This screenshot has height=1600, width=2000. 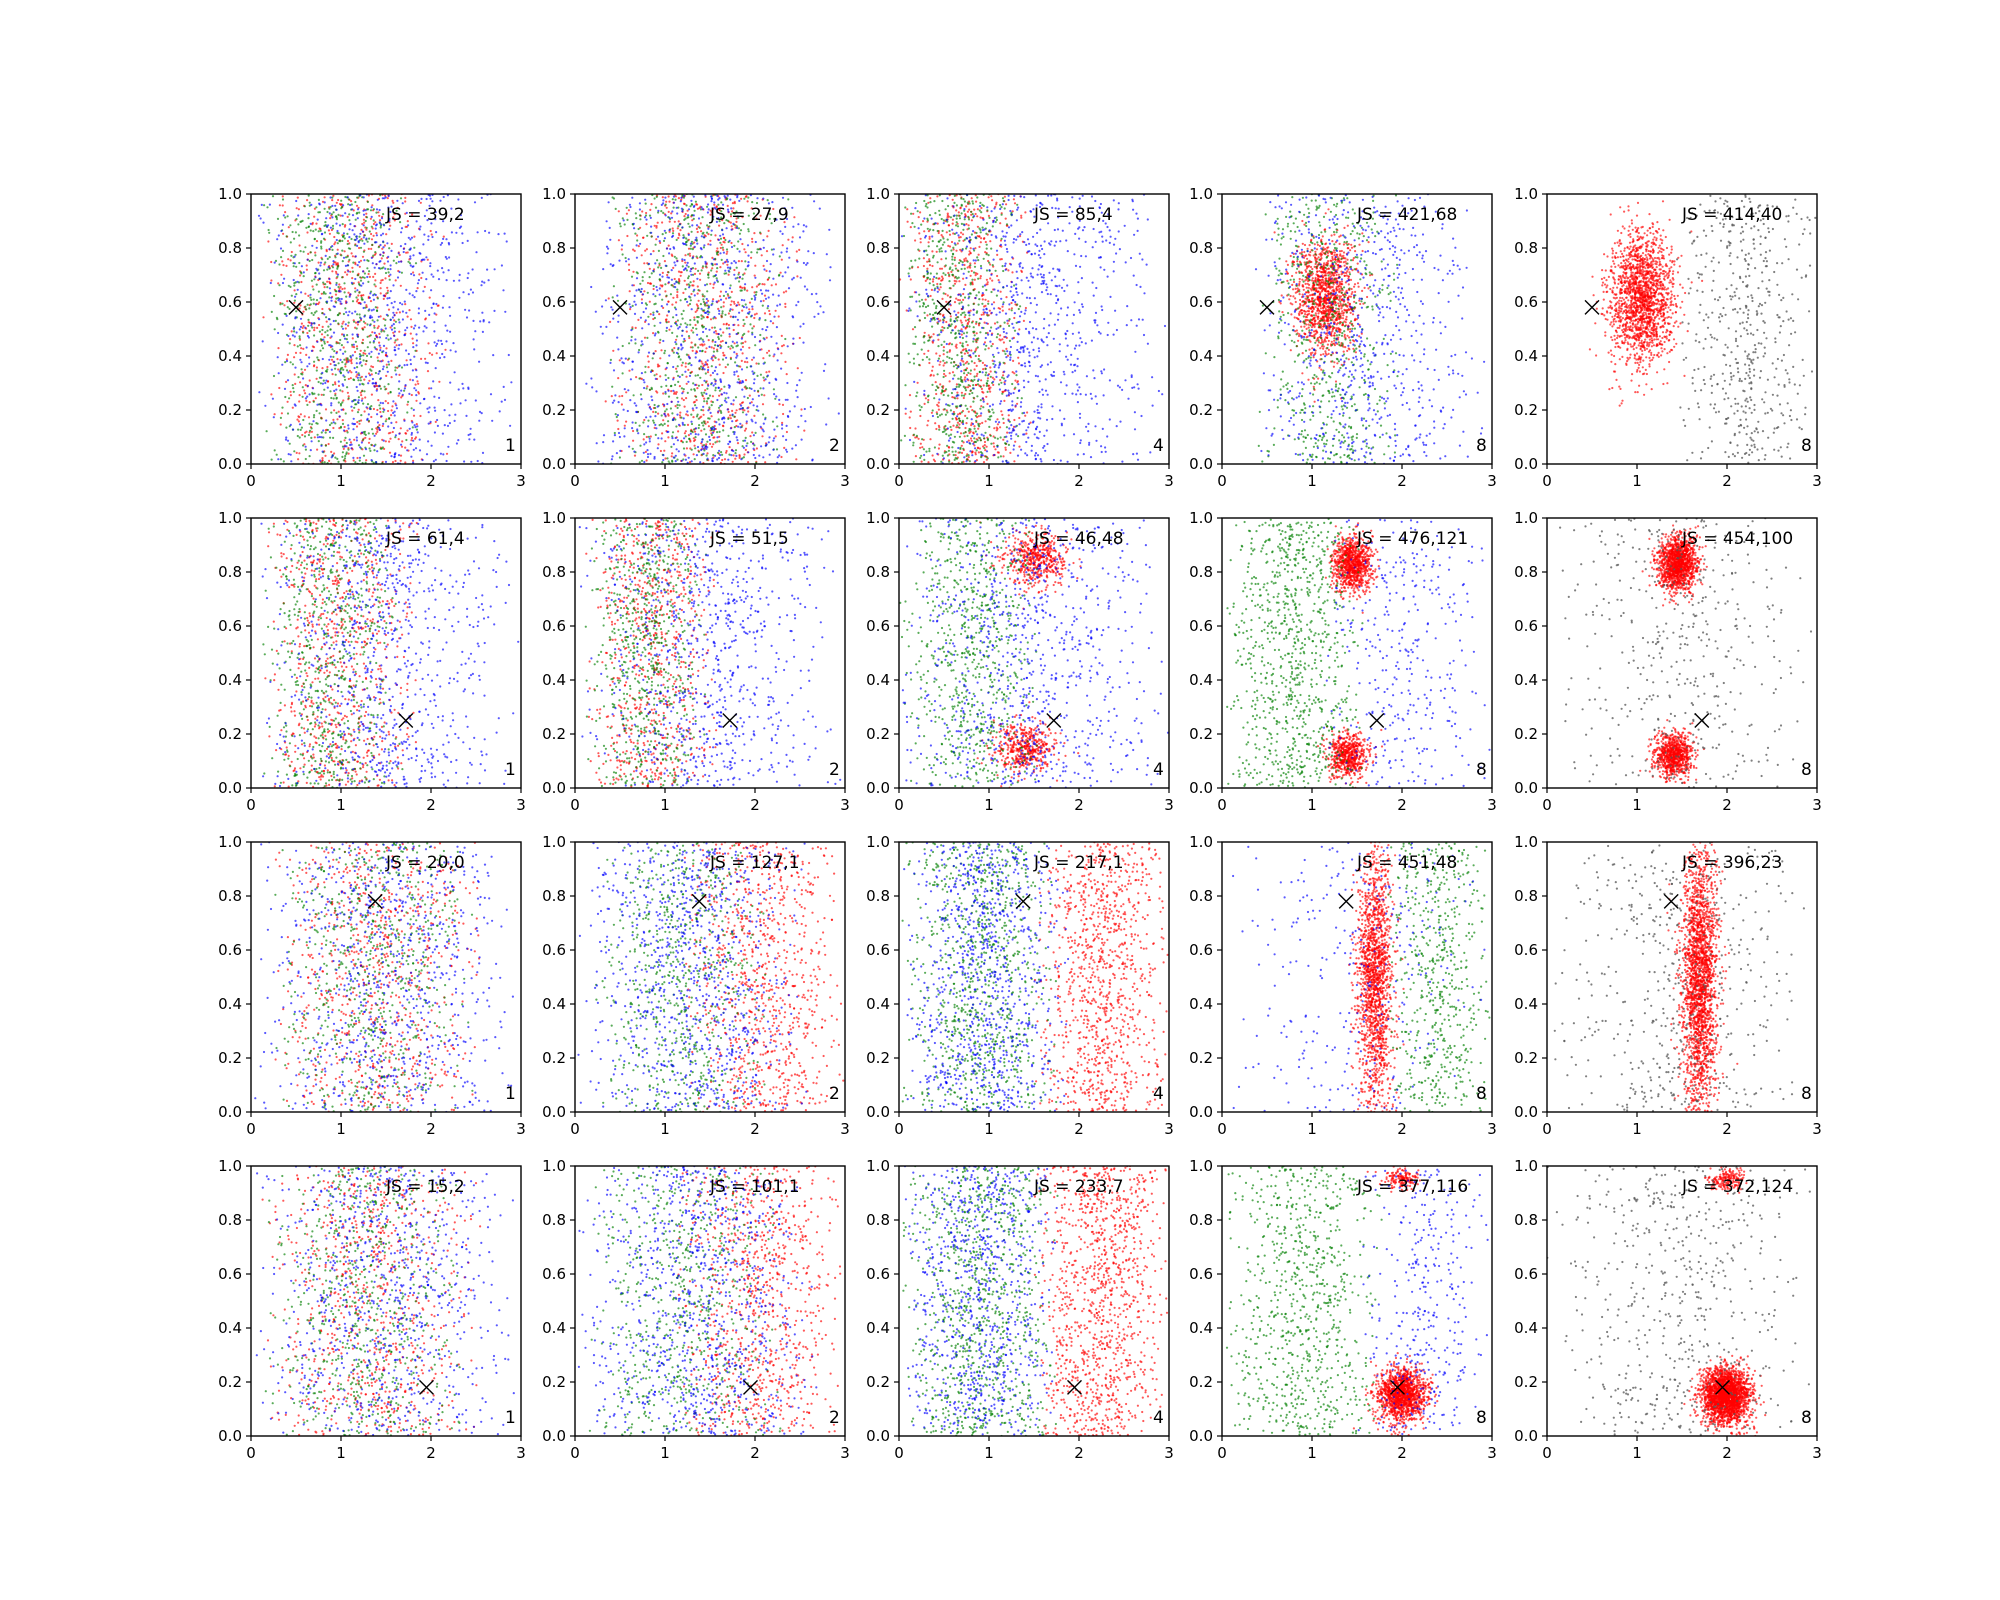 What do you see at coordinates (620, 307) in the screenshot?
I see `query-marker` at bounding box center [620, 307].